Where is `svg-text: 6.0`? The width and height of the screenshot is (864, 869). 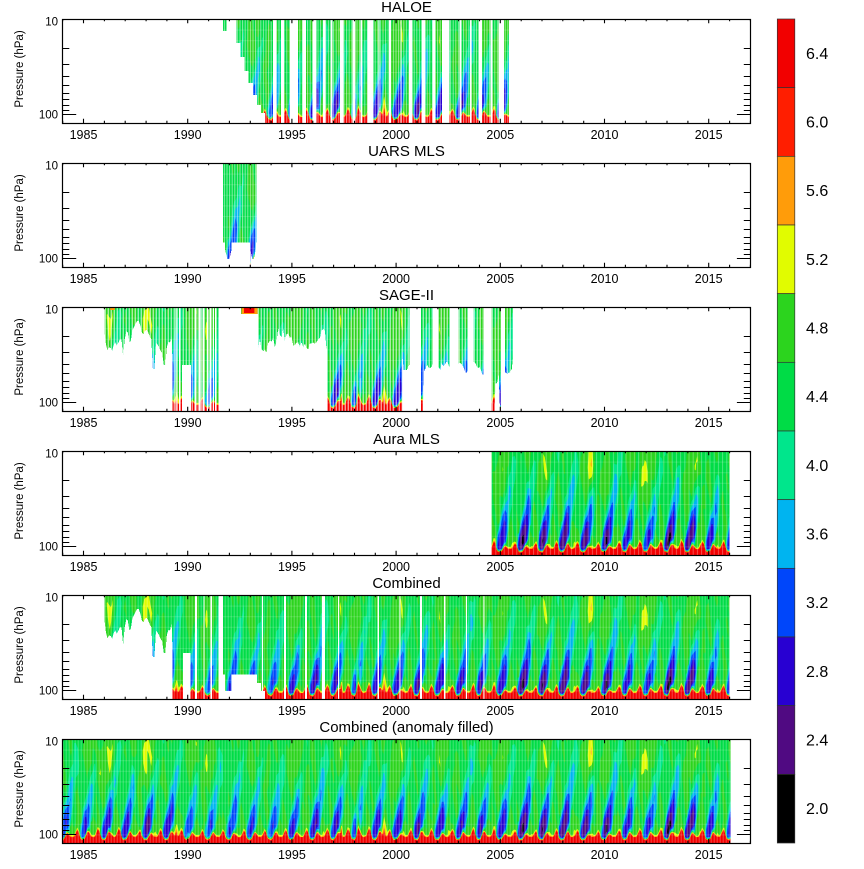
svg-text: 6.0 is located at coordinates (817, 123).